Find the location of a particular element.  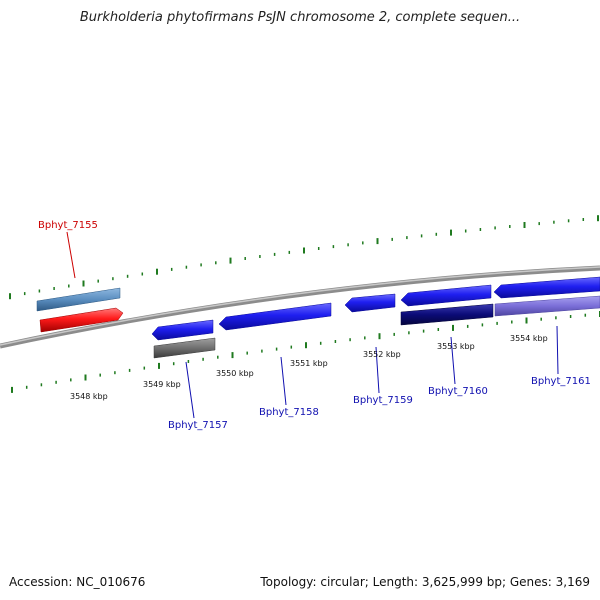

gene-label-bphyt-7159: Bphyt_7159 is located at coordinates (383, 400).